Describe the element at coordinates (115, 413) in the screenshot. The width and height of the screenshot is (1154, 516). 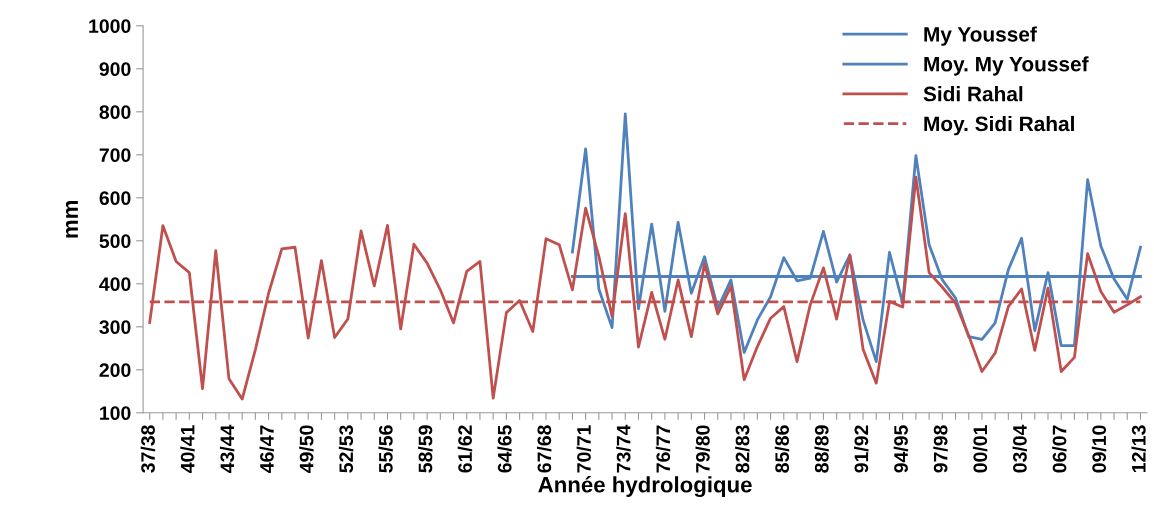
I see `y-tick-label: 100` at that location.